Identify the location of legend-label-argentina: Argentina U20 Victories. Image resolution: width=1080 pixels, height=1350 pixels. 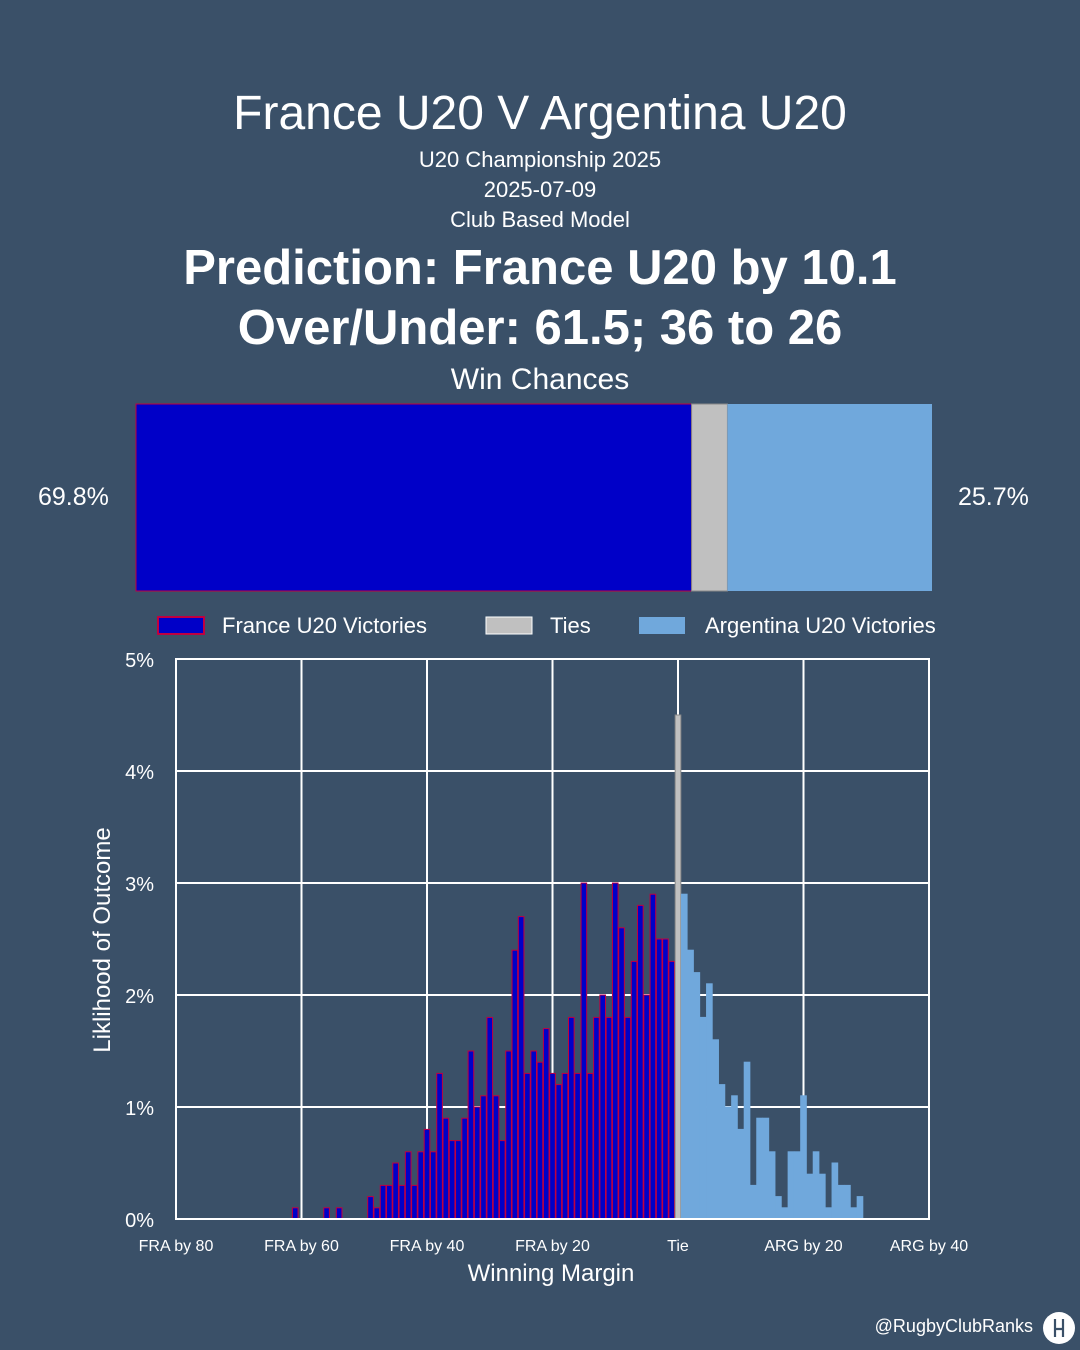
(820, 625).